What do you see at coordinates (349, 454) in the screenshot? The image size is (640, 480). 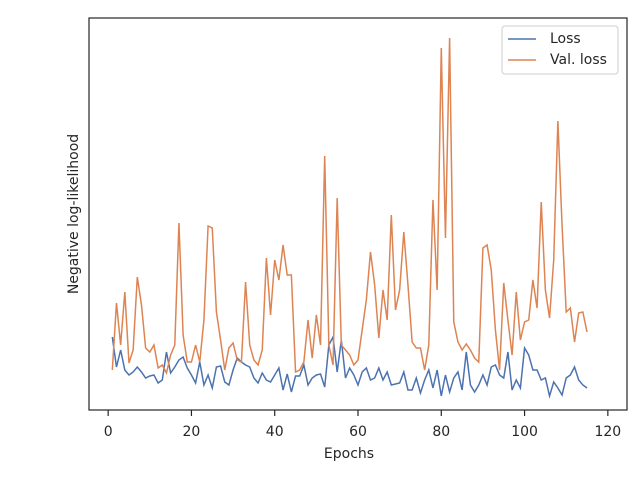 I see `x-axis-label: Epochs` at bounding box center [349, 454].